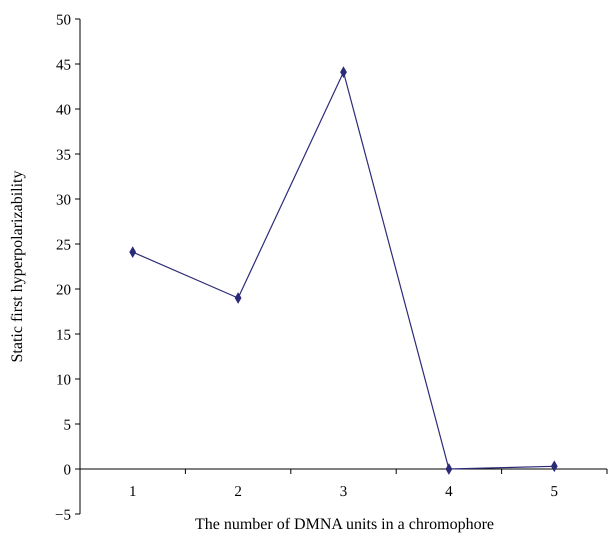 The image size is (609, 533). I want to click on y-tick-label: 5, so click(67, 425).